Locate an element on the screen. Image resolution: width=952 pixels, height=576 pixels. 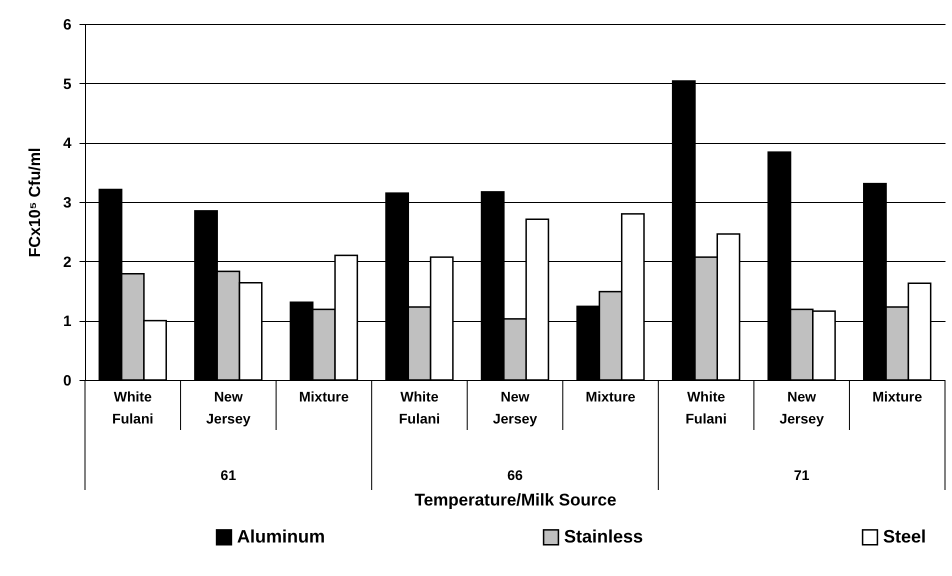
x-axis-title: Temperature/Milk Source is located at coordinates (515, 500).